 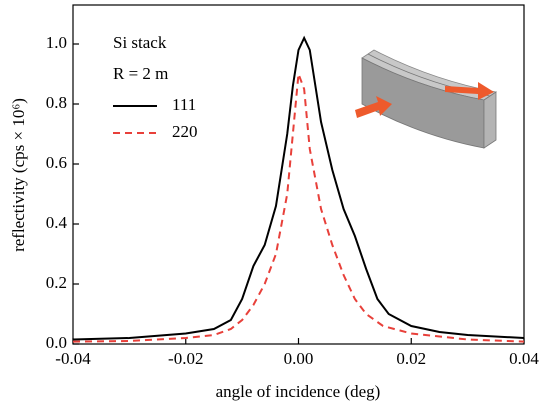 What do you see at coordinates (185, 131) in the screenshot?
I see `legend-label: 220` at bounding box center [185, 131].